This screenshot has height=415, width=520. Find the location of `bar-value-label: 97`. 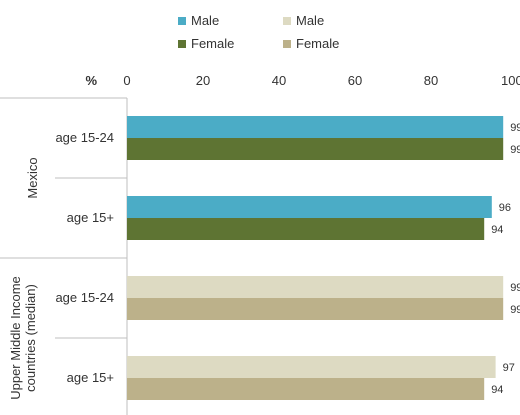

bar-value-label: 97 is located at coordinates (509, 368).